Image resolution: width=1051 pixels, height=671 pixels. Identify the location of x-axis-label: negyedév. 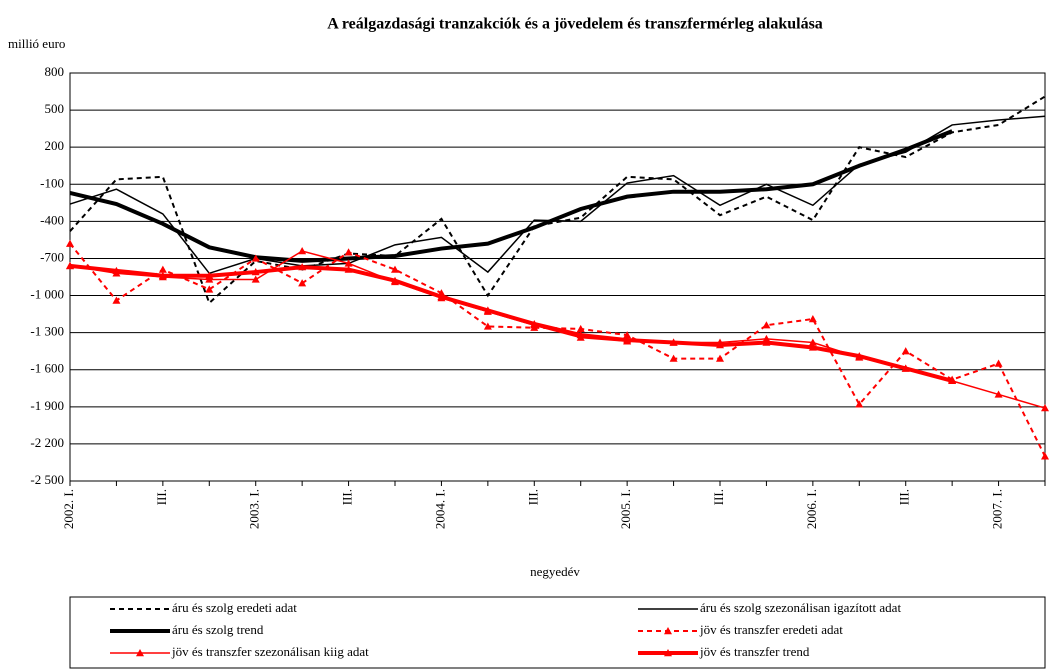
(555, 571).